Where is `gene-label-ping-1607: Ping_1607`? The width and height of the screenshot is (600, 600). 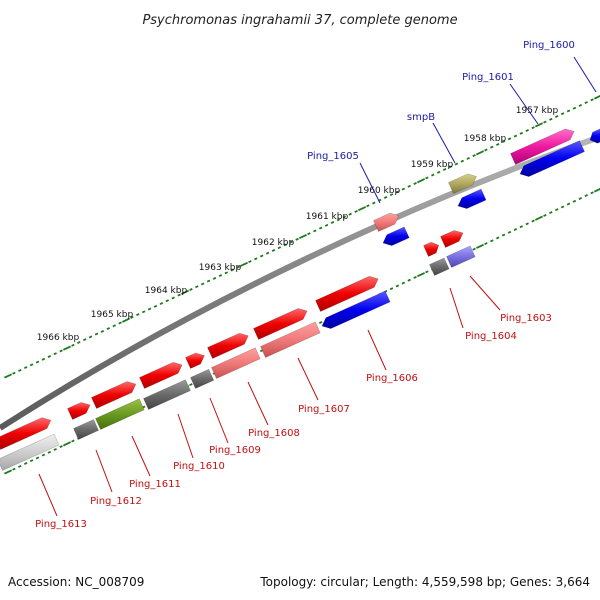
gene-label-ping-1607: Ping_1607 is located at coordinates (324, 409).